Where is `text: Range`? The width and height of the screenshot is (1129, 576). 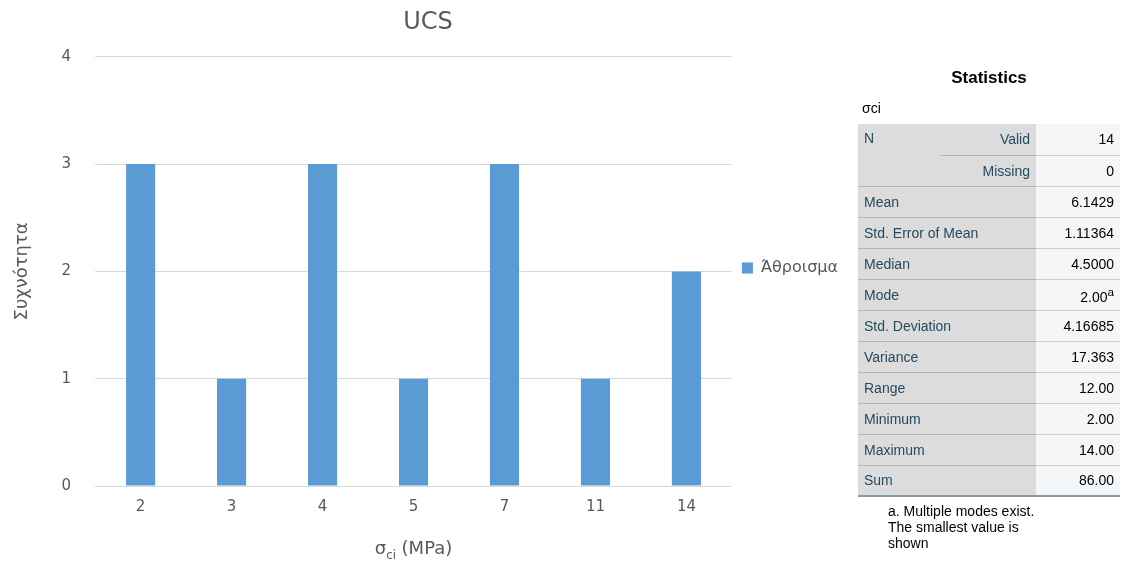 text: Range is located at coordinates (885, 387).